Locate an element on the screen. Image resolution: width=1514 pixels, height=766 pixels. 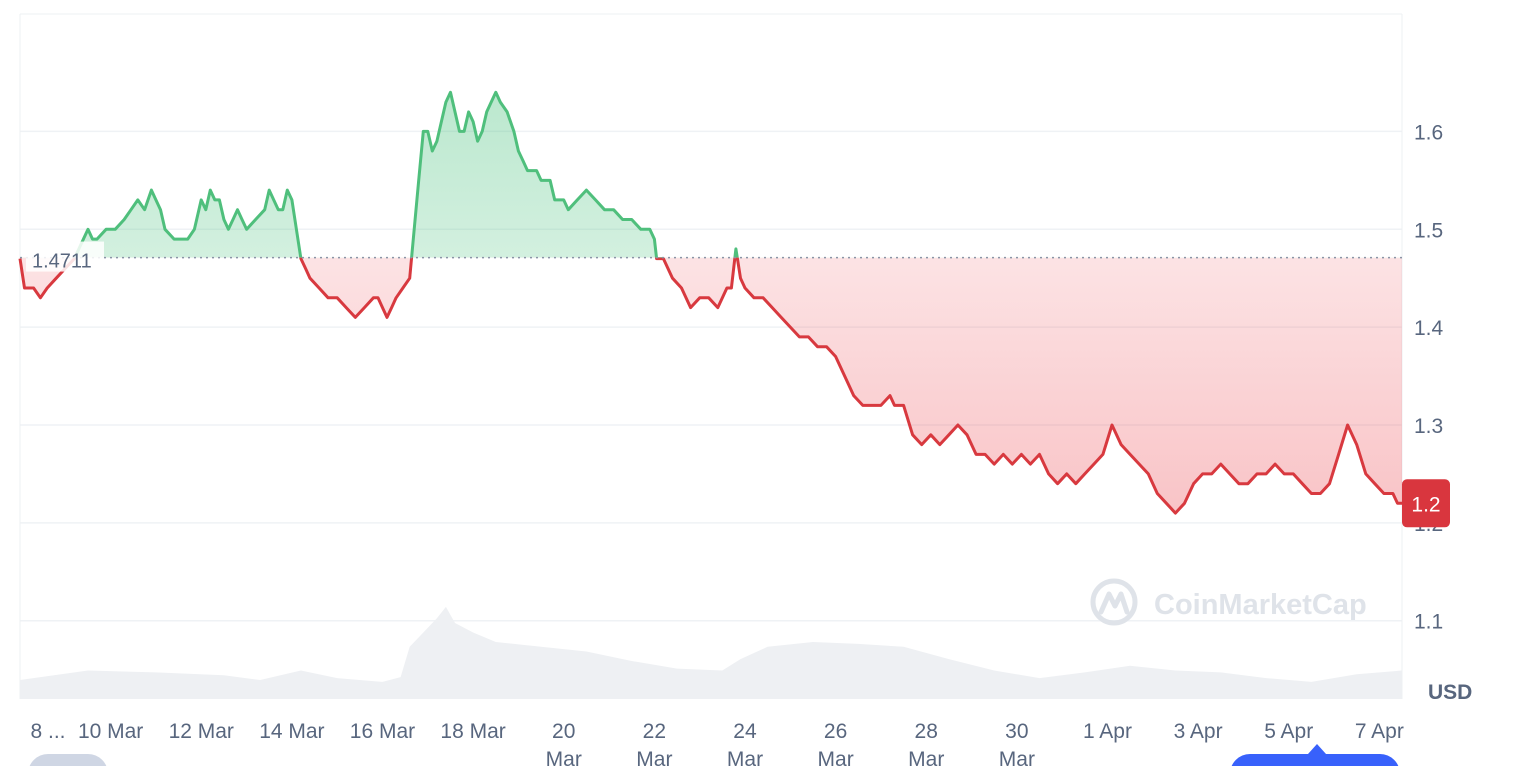
volume-area is located at coordinates (711, 652).